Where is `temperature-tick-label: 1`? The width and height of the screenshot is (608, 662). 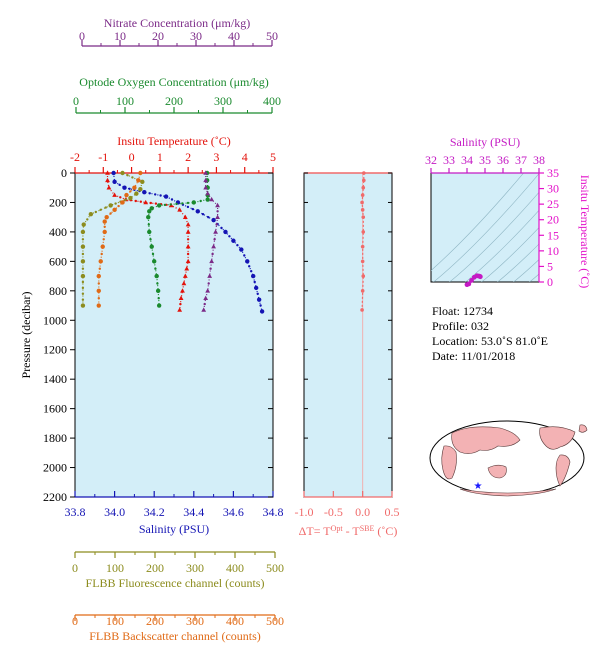 temperature-tick-label: 1 is located at coordinates (160, 157).